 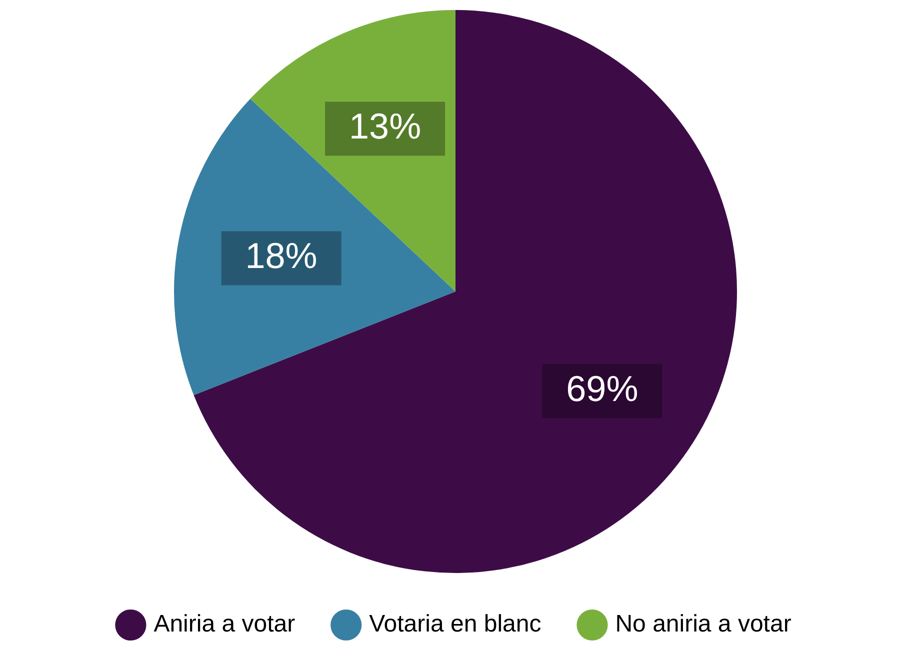 I want to click on data-label: 18%, so click(x=281, y=255).